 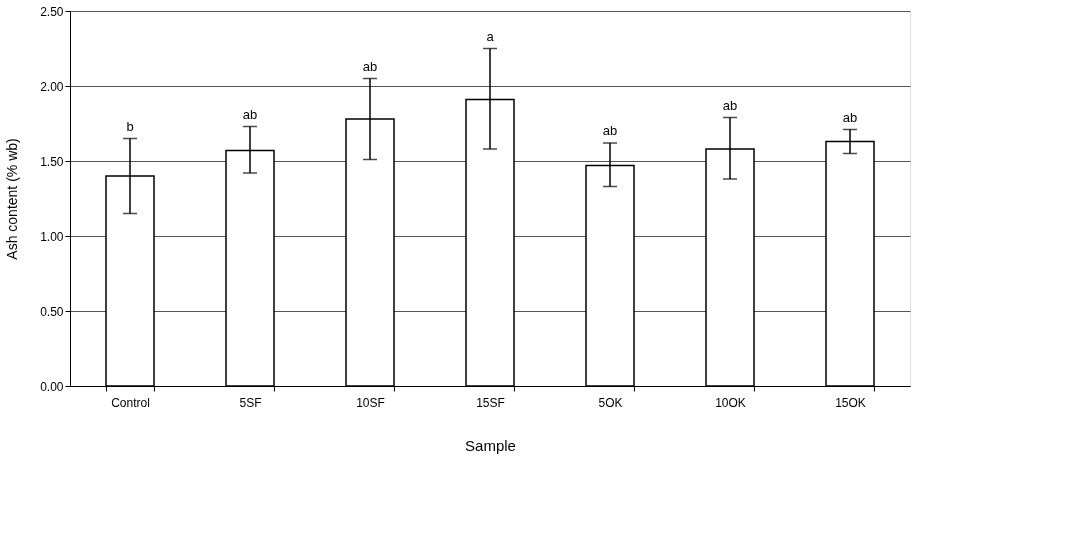 I want to click on y-tick-label: 1.00, so click(x=52, y=236).